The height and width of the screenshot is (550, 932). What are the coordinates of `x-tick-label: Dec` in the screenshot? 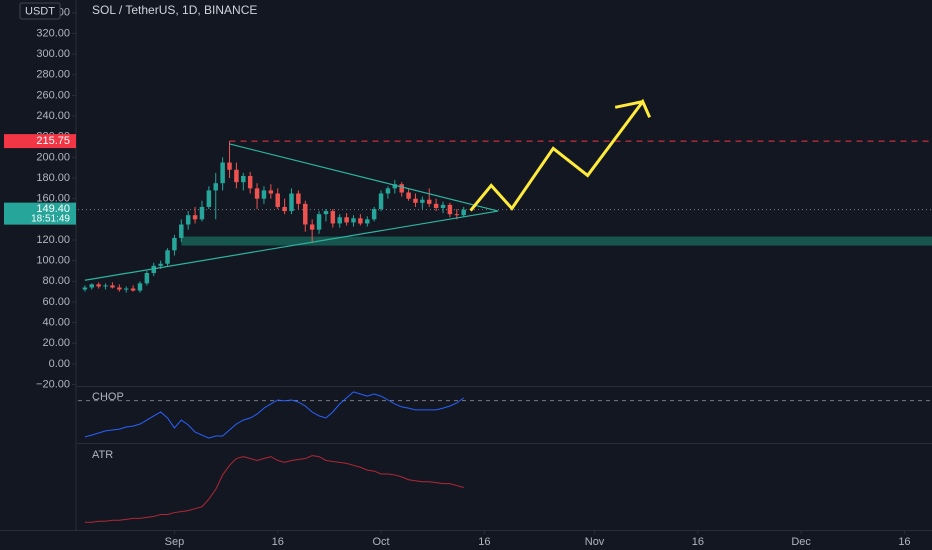 It's located at (801, 542).